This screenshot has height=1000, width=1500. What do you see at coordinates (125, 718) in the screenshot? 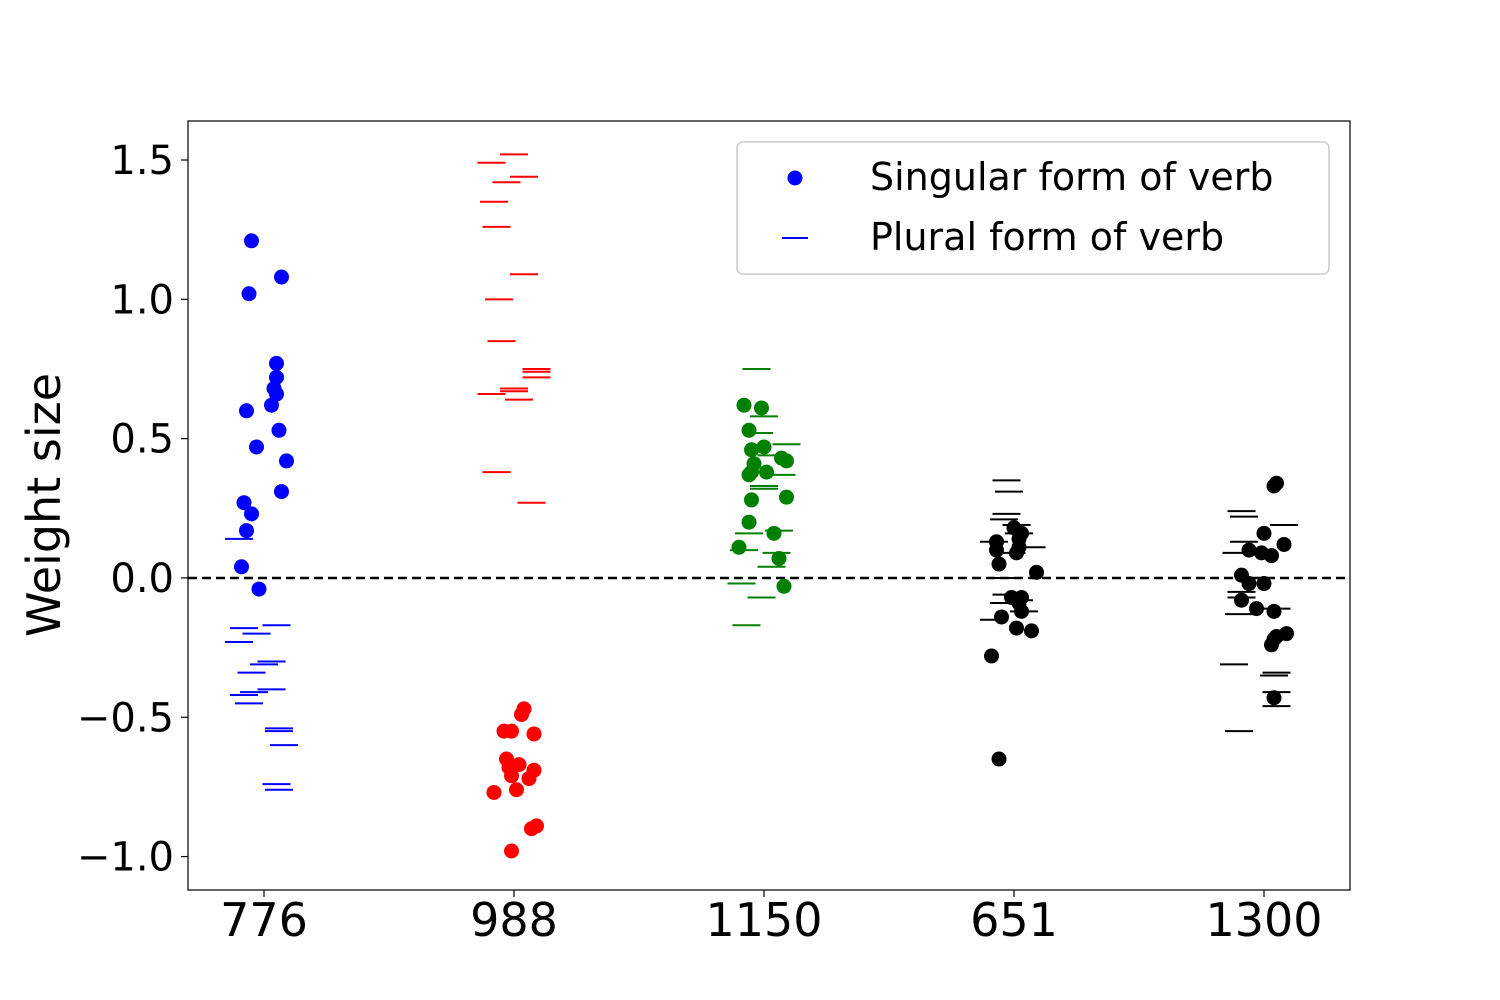
I see `y-tick-label: −0.5` at bounding box center [125, 718].